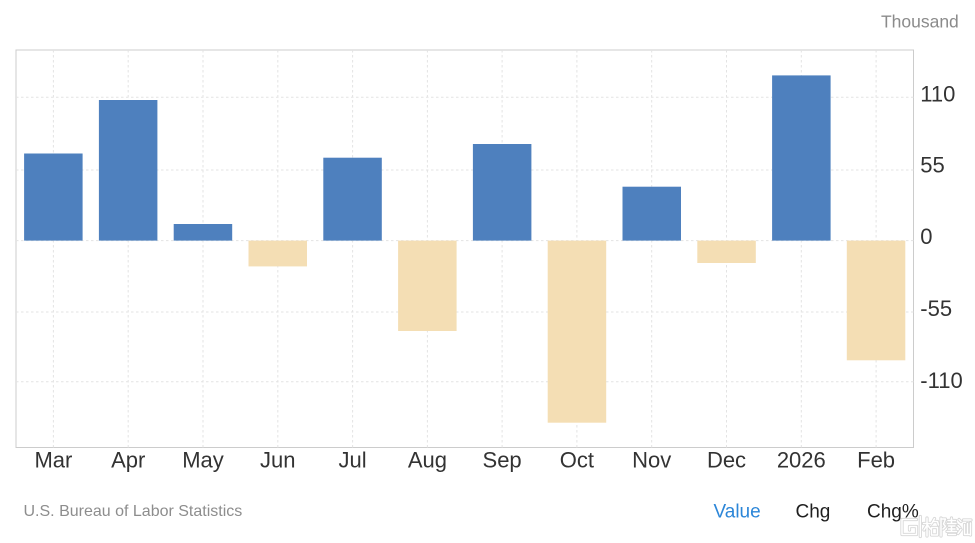 This screenshot has height=543, width=975. What do you see at coordinates (937, 94) in the screenshot?
I see `svg-text: 110` at bounding box center [937, 94].